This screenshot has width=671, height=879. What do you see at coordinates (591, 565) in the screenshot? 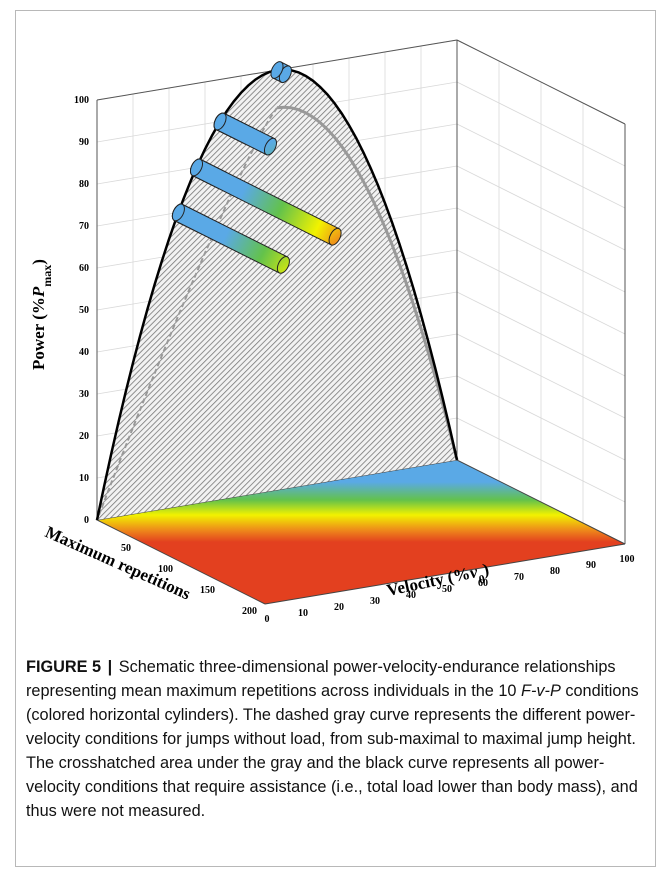
I see `x-tick-label: 90` at bounding box center [591, 565].